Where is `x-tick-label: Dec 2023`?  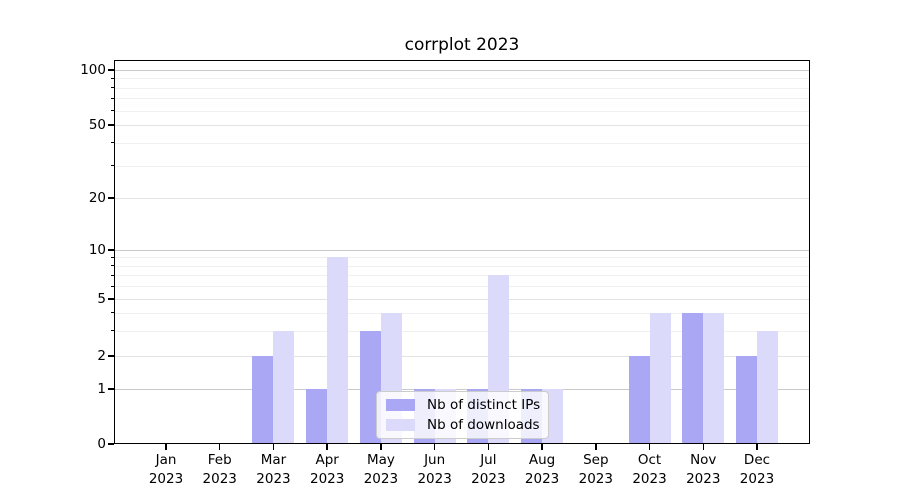
x-tick-label: Dec 2023 is located at coordinates (757, 470).